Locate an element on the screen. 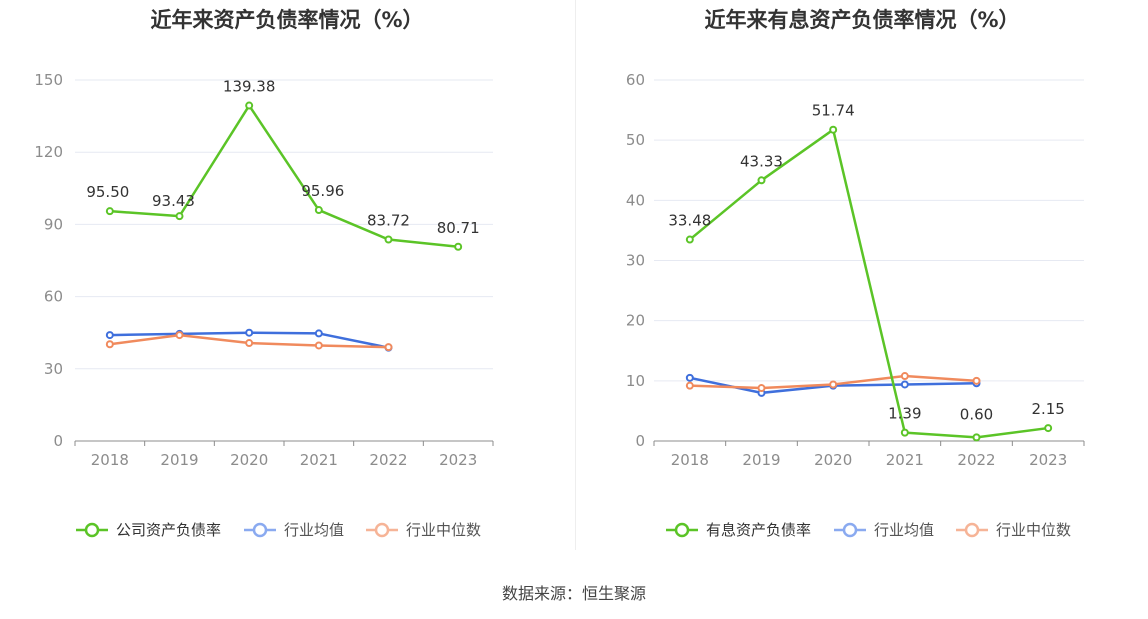 This screenshot has height=619, width=1148. panel-divider is located at coordinates (575, 275).